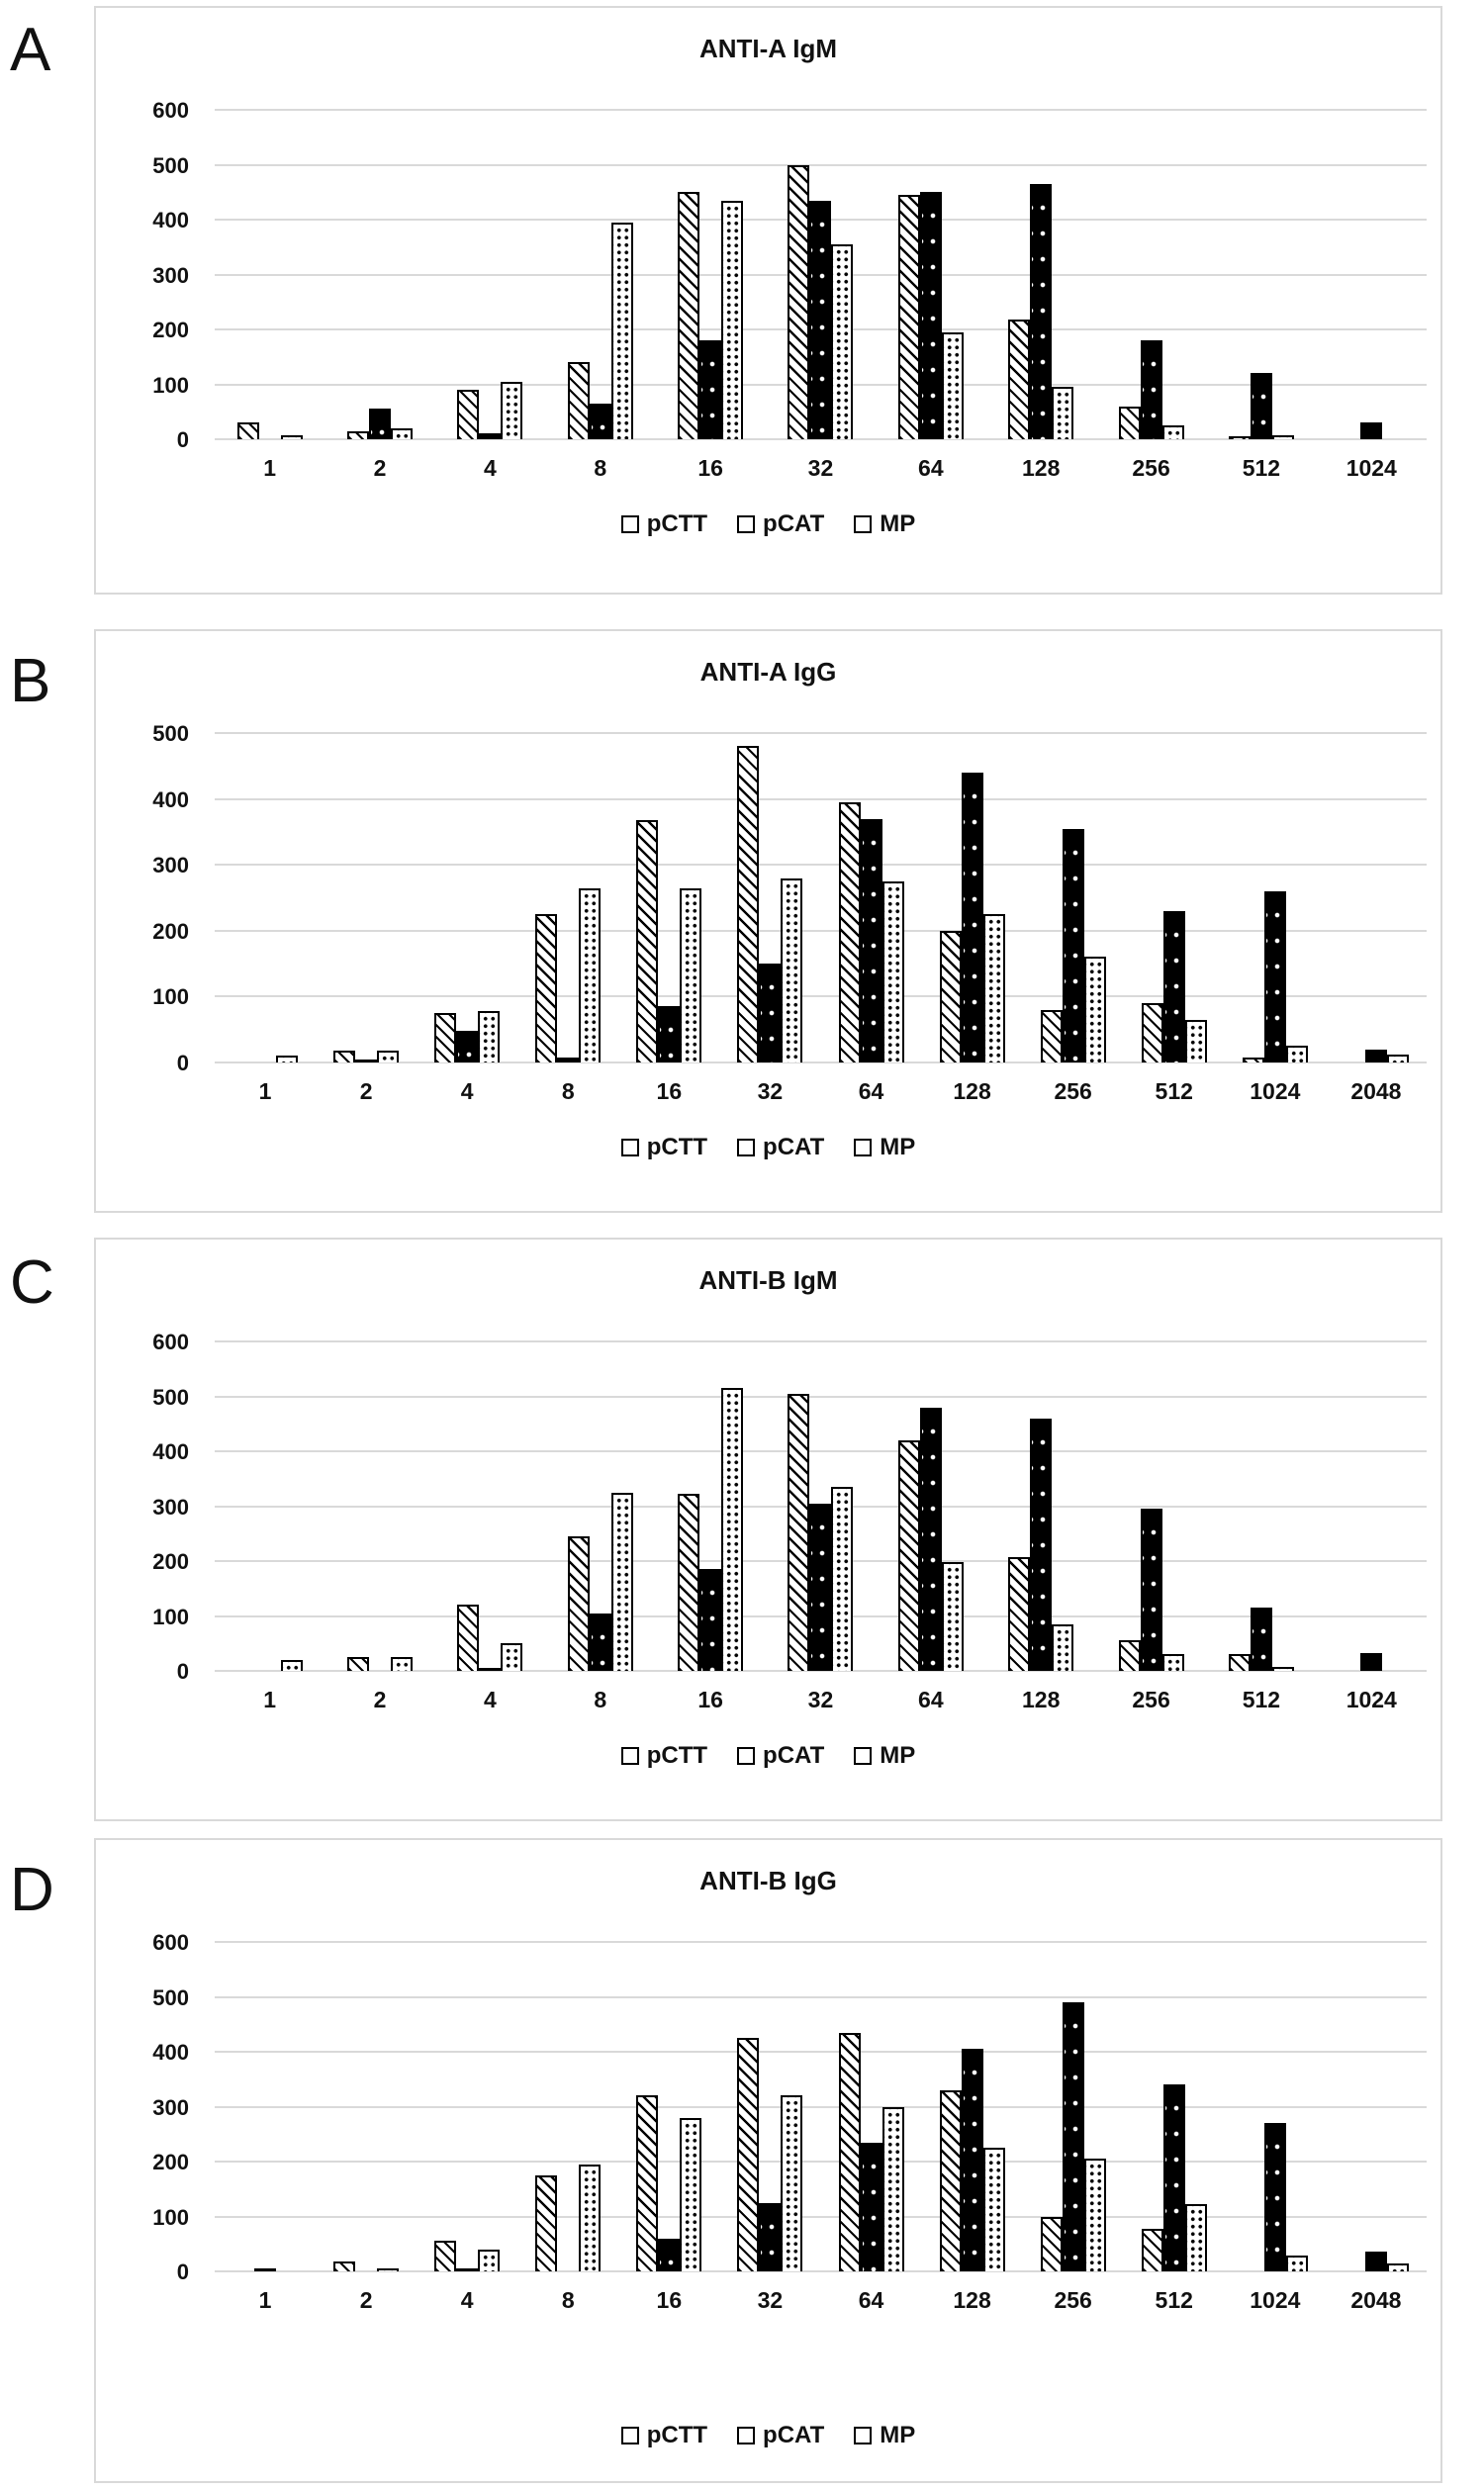 This screenshot has width=1484, height=2490. What do you see at coordinates (1376, 897) in the screenshot?
I see `category-group-2048` at bounding box center [1376, 897].